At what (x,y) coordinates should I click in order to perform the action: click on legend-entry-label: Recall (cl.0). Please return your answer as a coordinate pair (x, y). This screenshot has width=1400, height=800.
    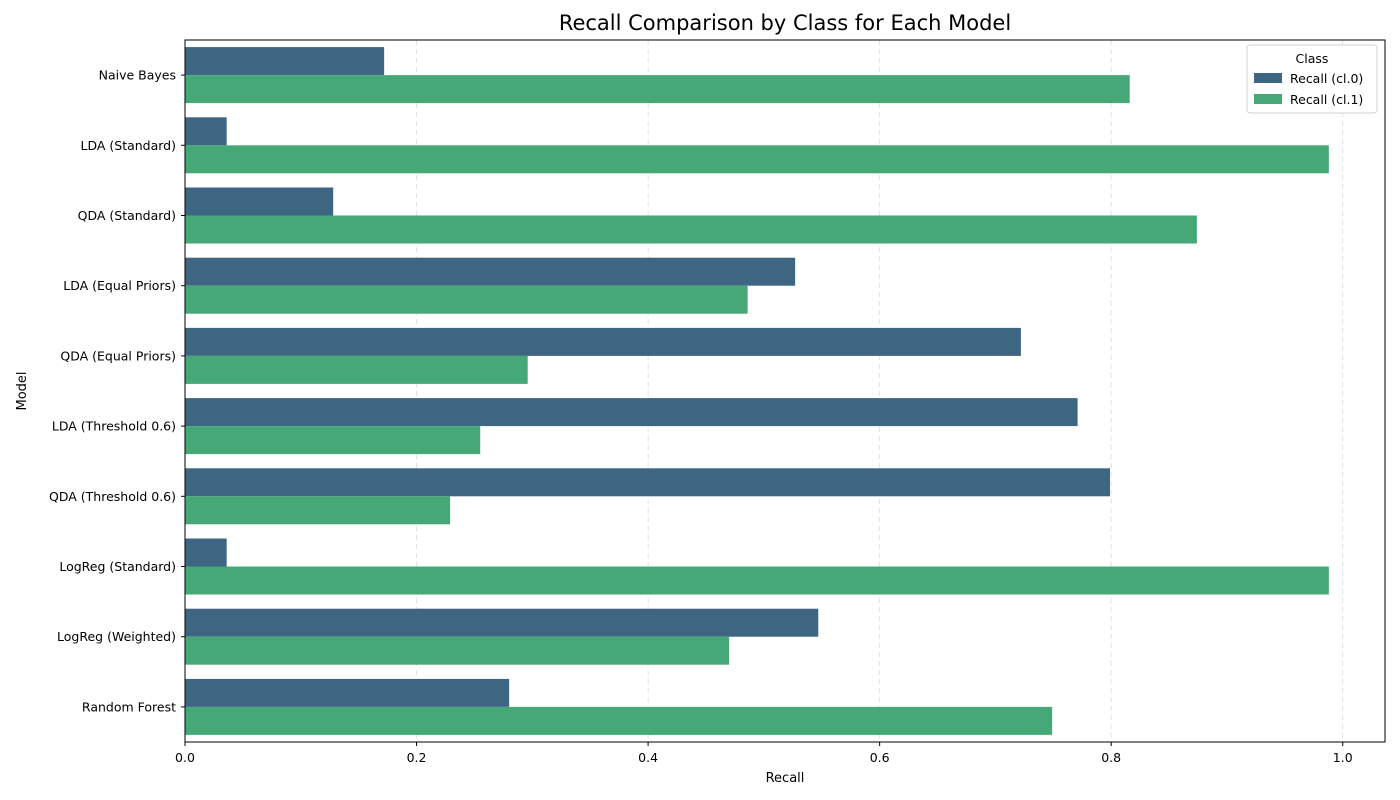
    Looking at the image, I should click on (1326, 78).